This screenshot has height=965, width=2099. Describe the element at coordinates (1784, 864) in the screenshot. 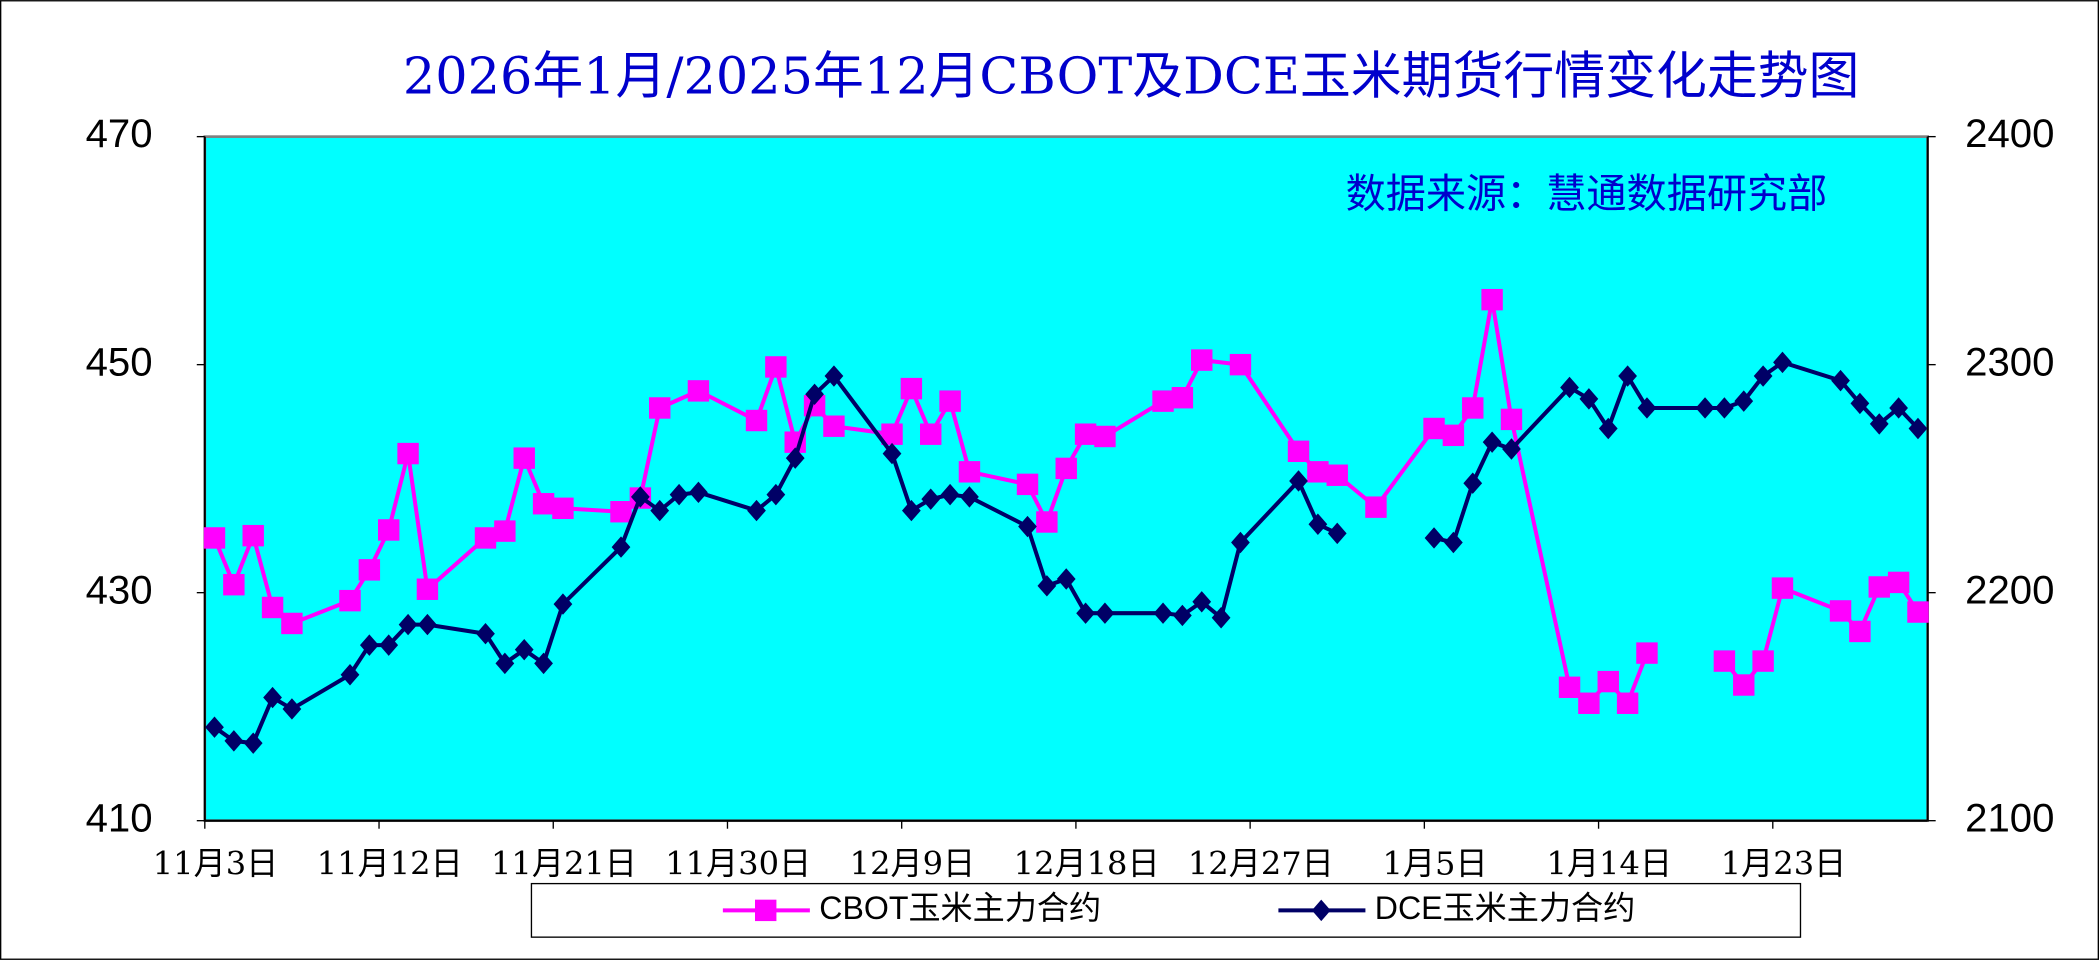

I see `x-tick-label: 1月23日` at that location.